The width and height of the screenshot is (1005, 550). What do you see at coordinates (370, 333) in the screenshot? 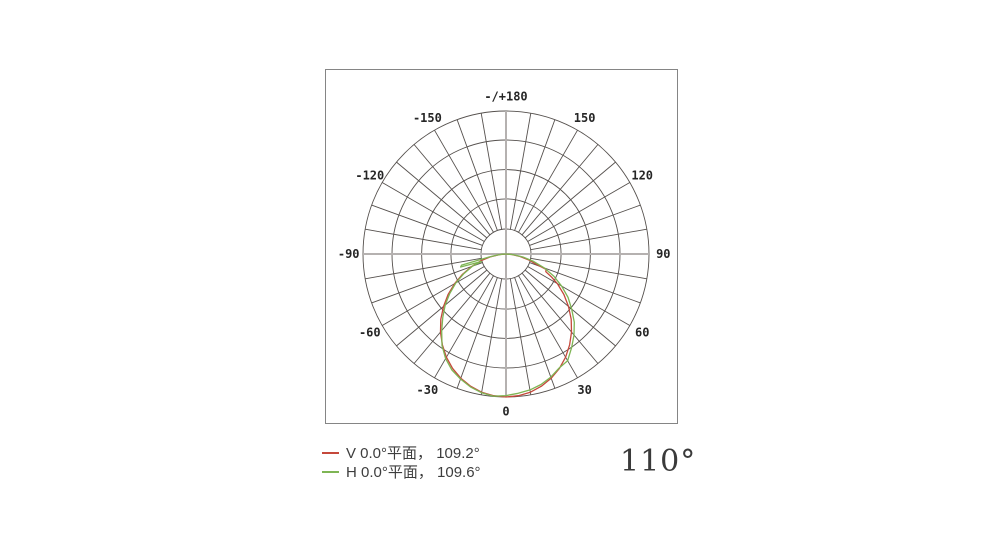
I see `angle-label: -60` at bounding box center [370, 333].